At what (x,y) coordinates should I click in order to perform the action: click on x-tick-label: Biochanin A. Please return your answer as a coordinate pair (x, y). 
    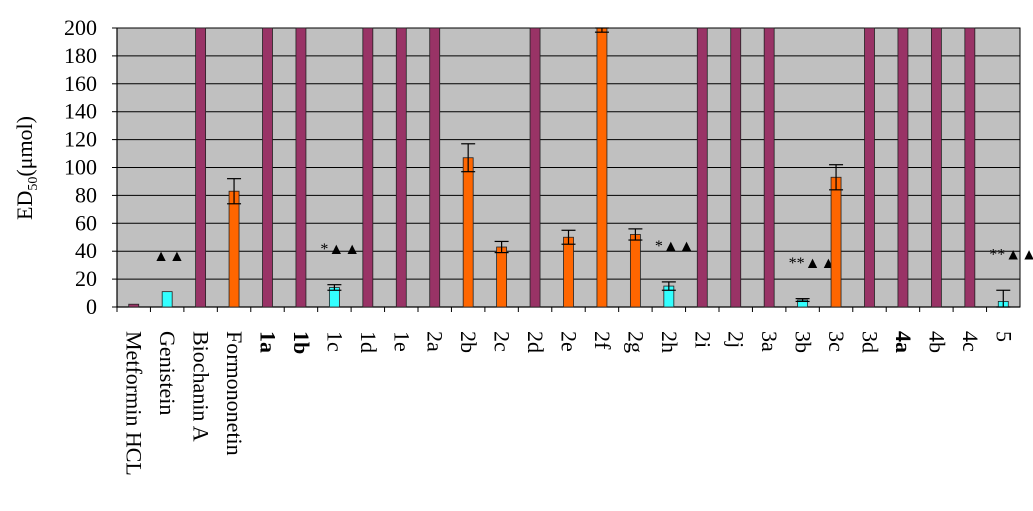
    Looking at the image, I should click on (201, 386).